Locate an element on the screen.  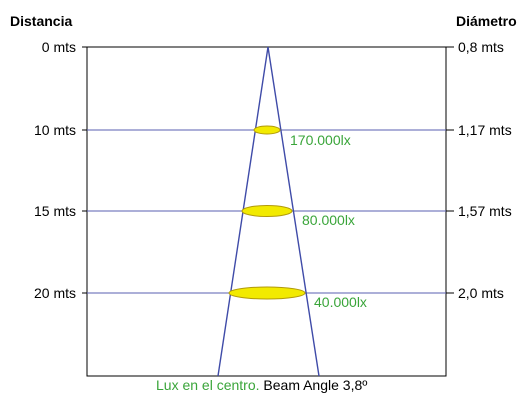
diameter-label-0: 0,8 mts is located at coordinates (481, 47).